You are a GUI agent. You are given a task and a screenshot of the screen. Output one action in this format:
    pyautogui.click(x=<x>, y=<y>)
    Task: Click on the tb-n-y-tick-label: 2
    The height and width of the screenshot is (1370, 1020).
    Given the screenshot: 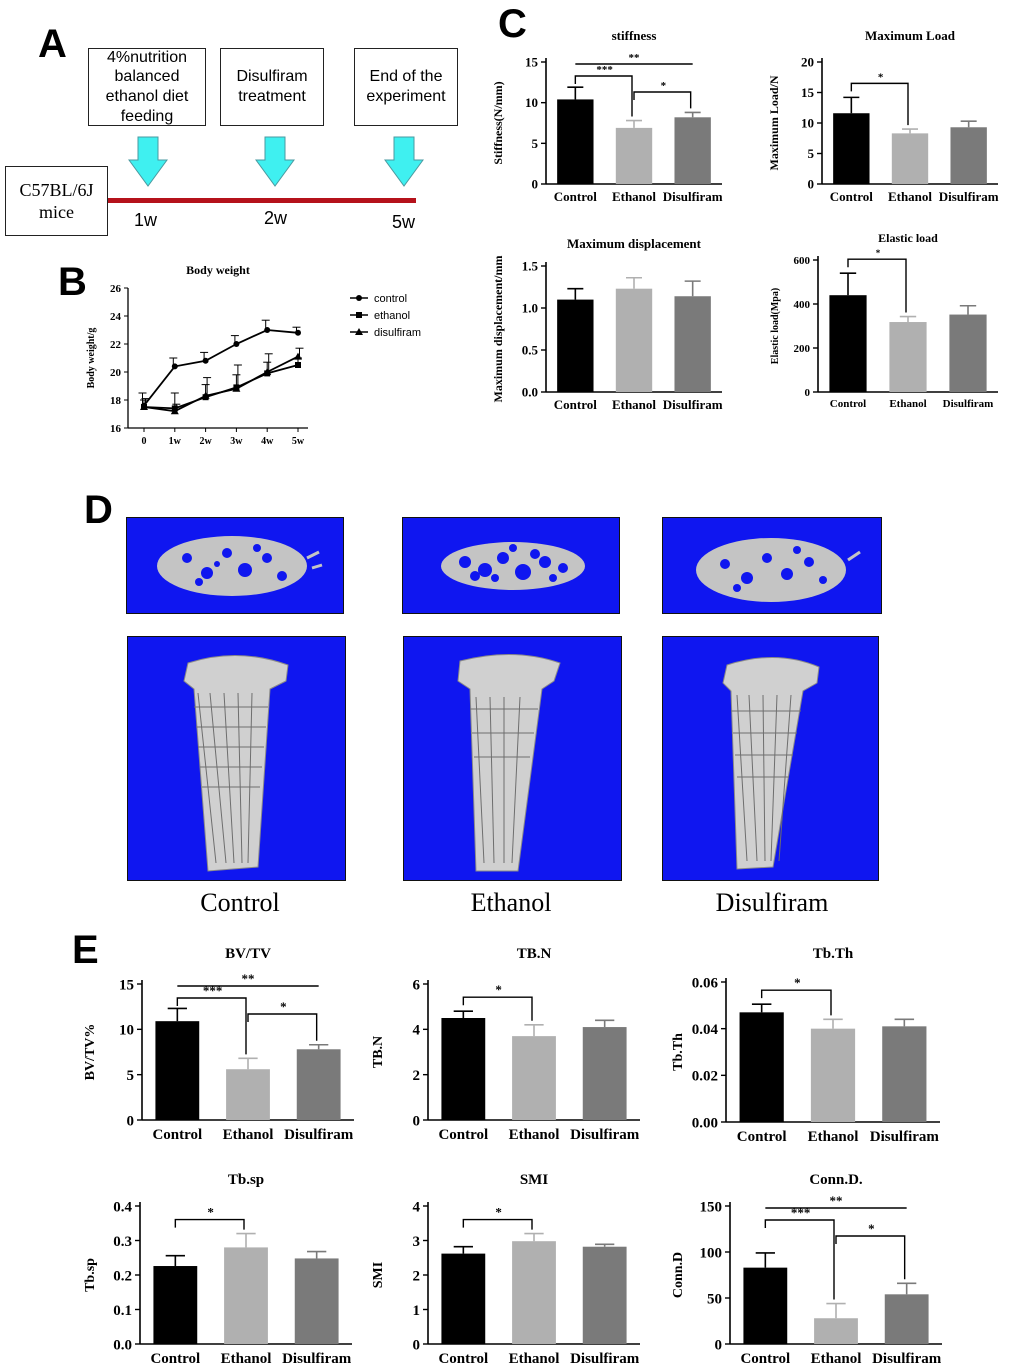 What is the action you would take?
    pyautogui.click(x=417, y=1076)
    